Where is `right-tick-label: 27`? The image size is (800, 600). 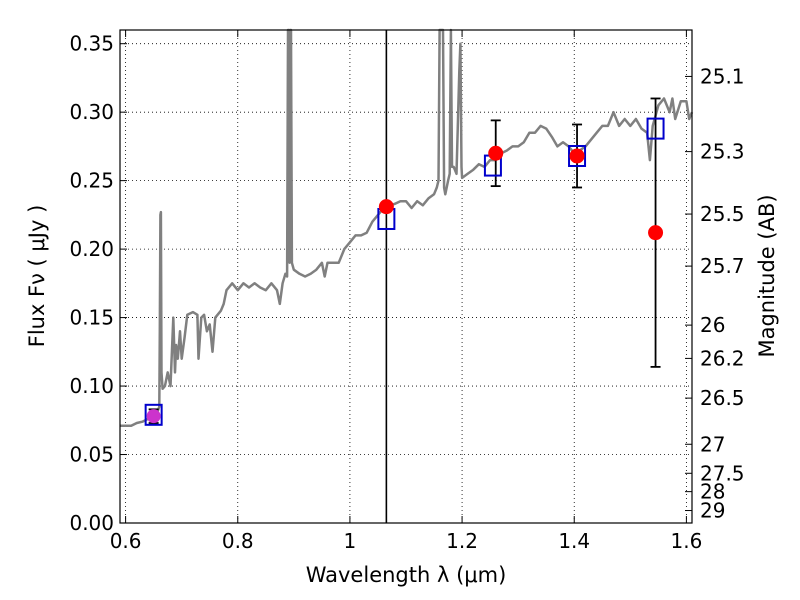 right-tick-label: 27 is located at coordinates (712, 444).